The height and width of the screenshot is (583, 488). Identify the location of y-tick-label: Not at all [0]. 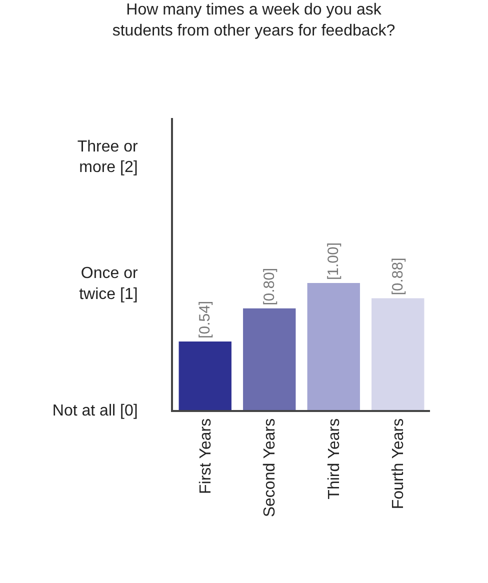
(95, 411).